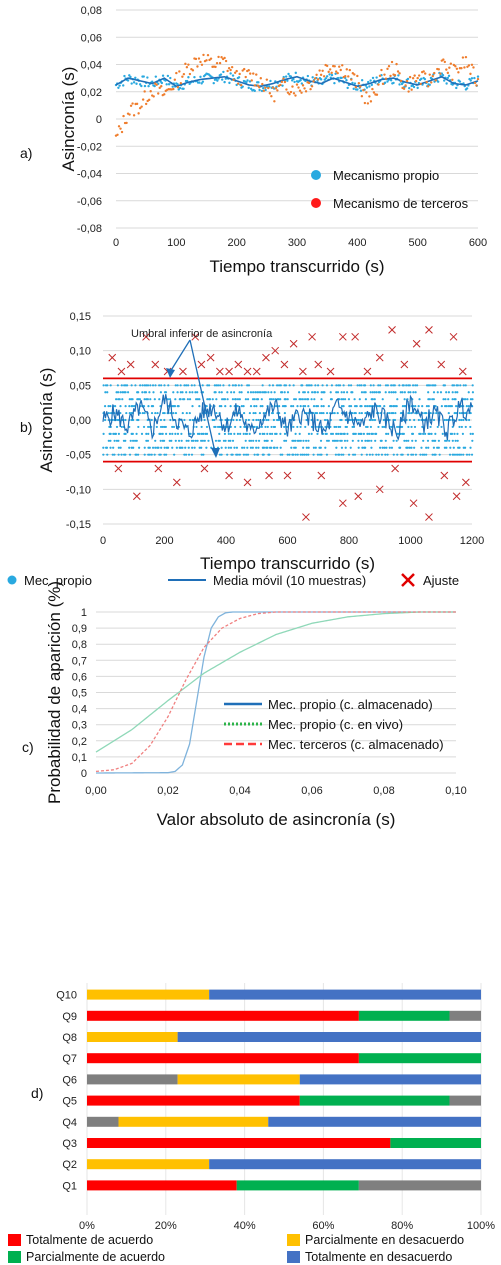 The width and height of the screenshot is (501, 1265). Describe the element at coordinates (239, 791) in the screenshot. I see `x-tick-label: 0,04` at that location.